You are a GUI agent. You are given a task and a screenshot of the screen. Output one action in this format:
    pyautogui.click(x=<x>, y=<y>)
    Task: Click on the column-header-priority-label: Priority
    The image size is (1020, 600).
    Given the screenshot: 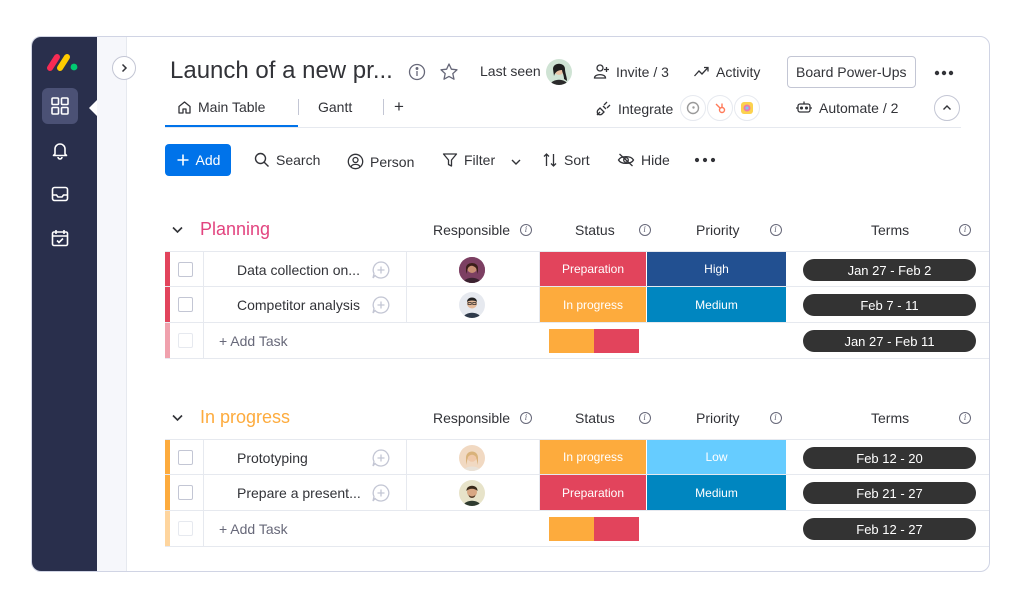 What is the action you would take?
    pyautogui.click(x=718, y=418)
    